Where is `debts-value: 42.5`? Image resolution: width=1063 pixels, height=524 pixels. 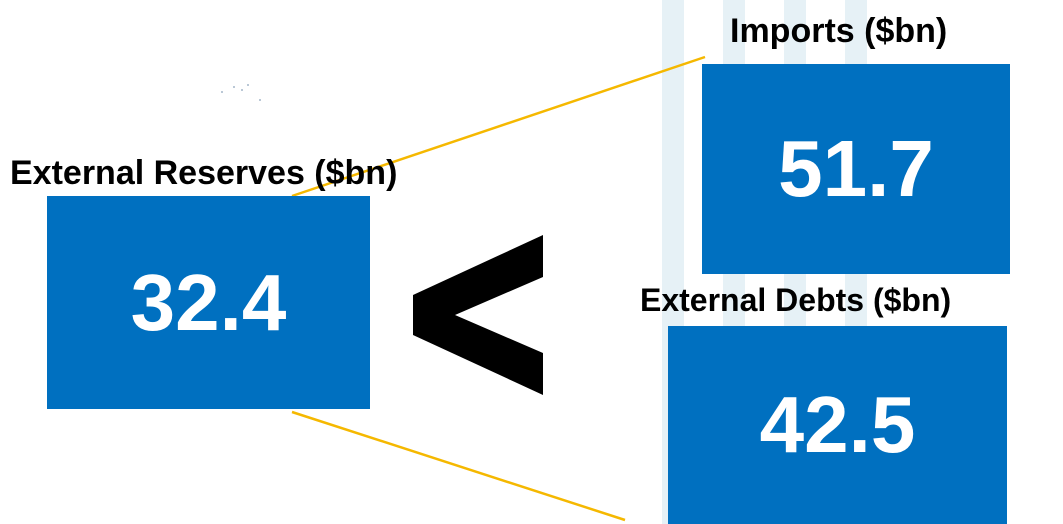 debts-value: 42.5 is located at coordinates (837, 424).